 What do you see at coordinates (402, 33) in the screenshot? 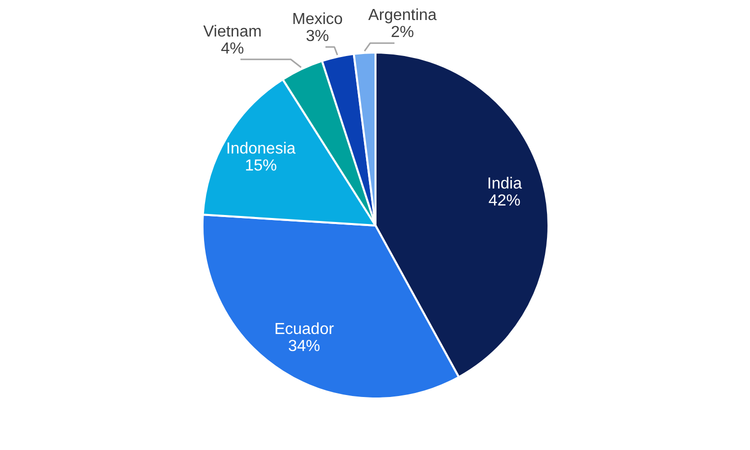
I see `data-label: 2%` at bounding box center [402, 33].